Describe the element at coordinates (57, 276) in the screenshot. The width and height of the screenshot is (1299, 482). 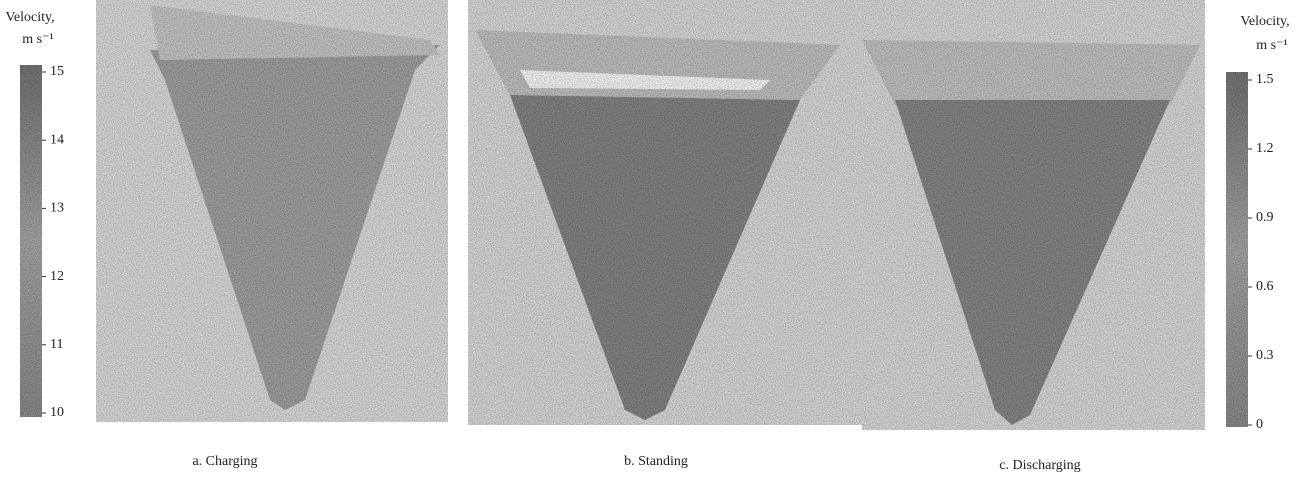
I see `colorbar-tick-label: 12` at that location.